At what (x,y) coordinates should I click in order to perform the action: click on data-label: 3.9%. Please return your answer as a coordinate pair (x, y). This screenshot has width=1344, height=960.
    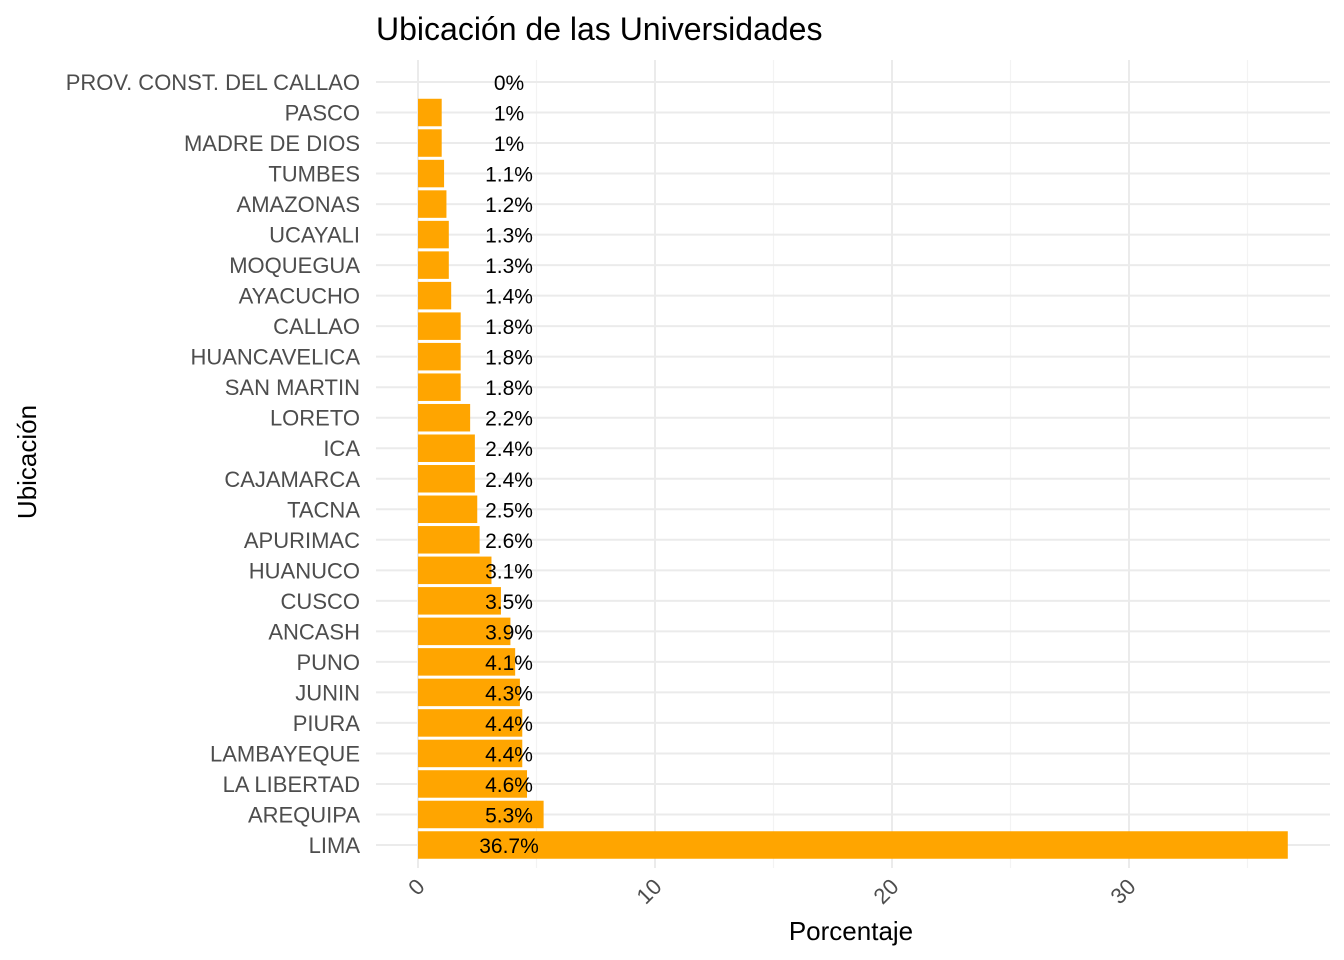
    Looking at the image, I should click on (509, 632).